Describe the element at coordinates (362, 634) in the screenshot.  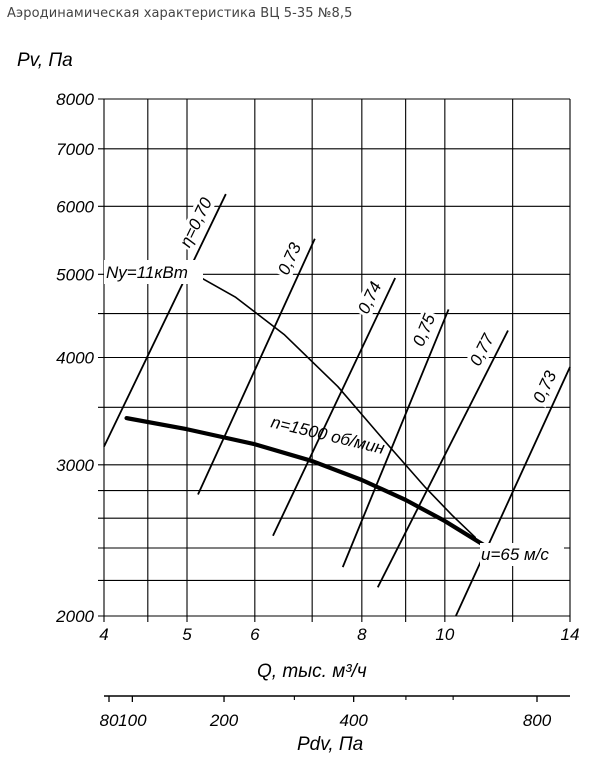
I see `x-tick-label: 8` at that location.